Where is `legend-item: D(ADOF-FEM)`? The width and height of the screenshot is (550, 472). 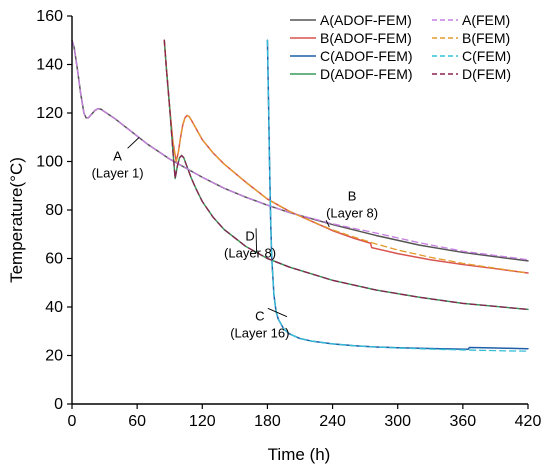 legend-item: D(ADOF-FEM) is located at coordinates (351, 74).